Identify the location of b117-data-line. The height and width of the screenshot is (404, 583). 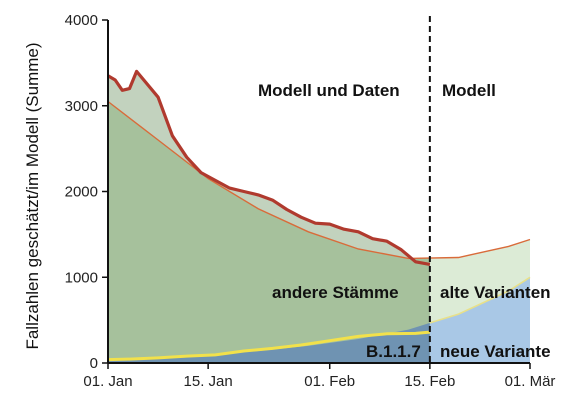
(269, 346).